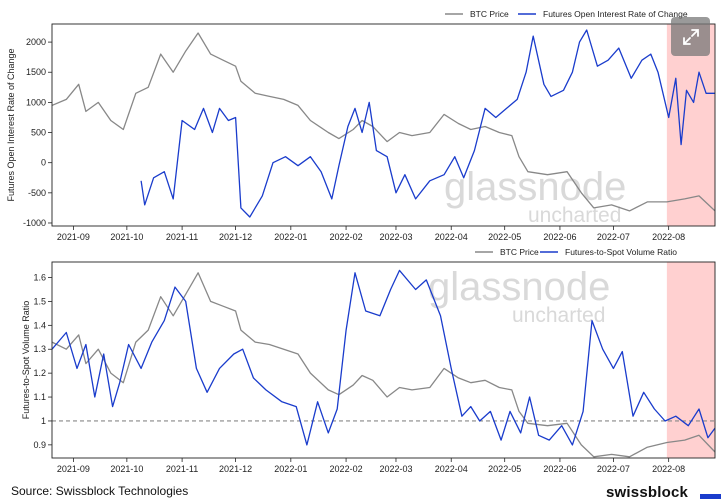 The height and width of the screenshot is (503, 723). Describe the element at coordinates (37, 193) in the screenshot. I see `y-tick-label: -500` at that location.